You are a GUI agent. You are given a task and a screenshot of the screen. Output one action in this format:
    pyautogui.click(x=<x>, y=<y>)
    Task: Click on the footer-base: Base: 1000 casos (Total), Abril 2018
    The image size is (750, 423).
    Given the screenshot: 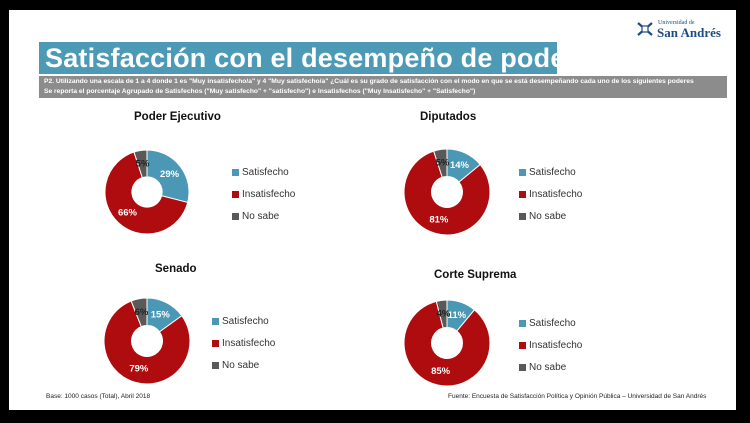 What is the action you would take?
    pyautogui.click(x=98, y=396)
    